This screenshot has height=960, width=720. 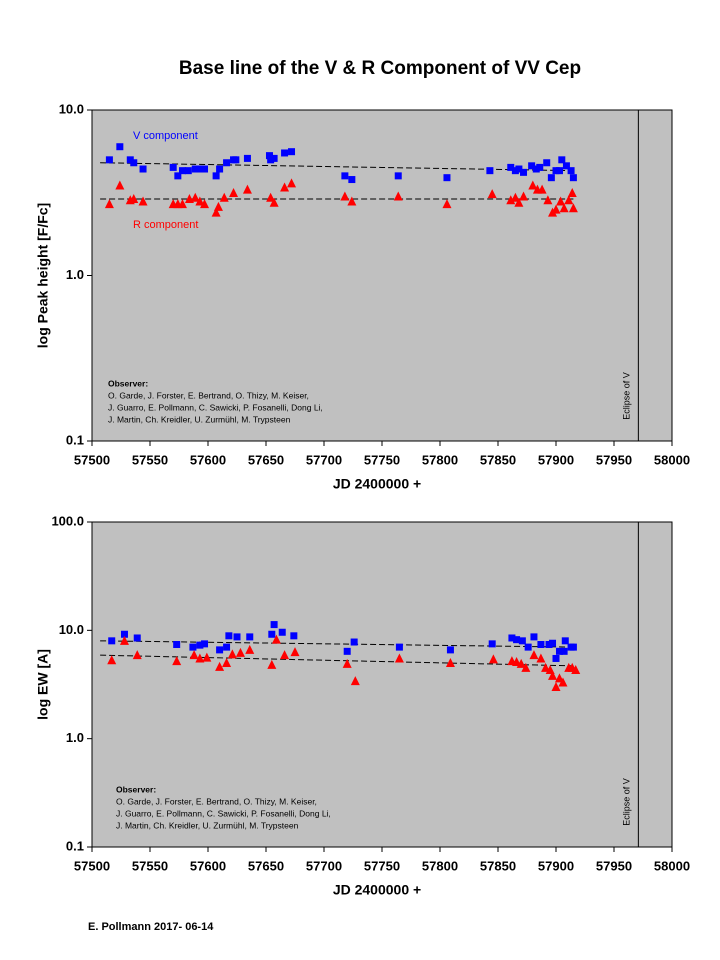 What do you see at coordinates (627, 396) in the screenshot?
I see `eclipse-label: Eclipse of V` at bounding box center [627, 396].